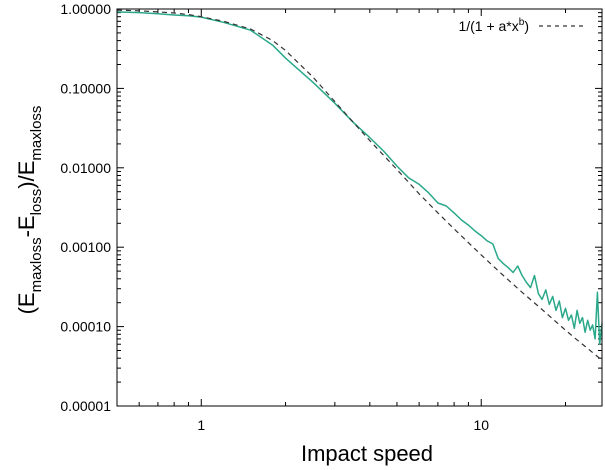  What do you see at coordinates (85, 327) in the screenshot?
I see `y-tick-label: 0.00010` at bounding box center [85, 327].